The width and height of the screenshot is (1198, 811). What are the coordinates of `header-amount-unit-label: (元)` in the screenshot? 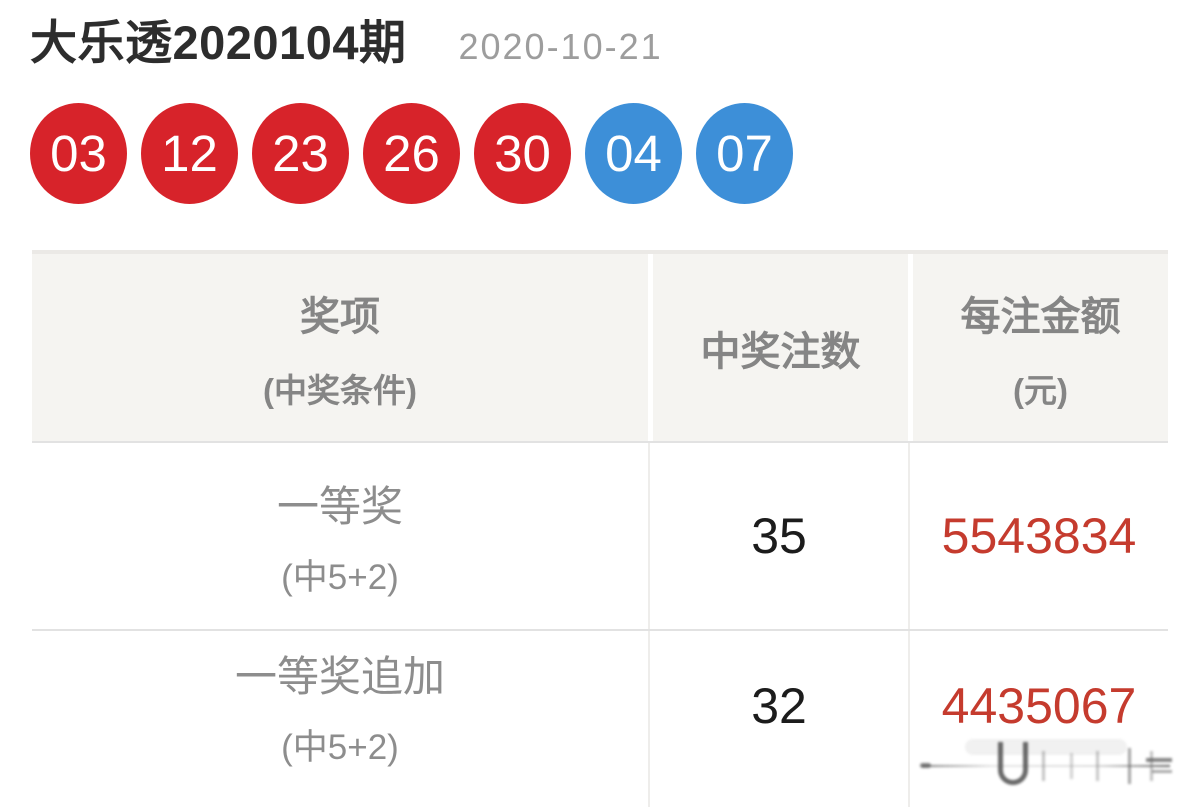 It's located at (1040, 390).